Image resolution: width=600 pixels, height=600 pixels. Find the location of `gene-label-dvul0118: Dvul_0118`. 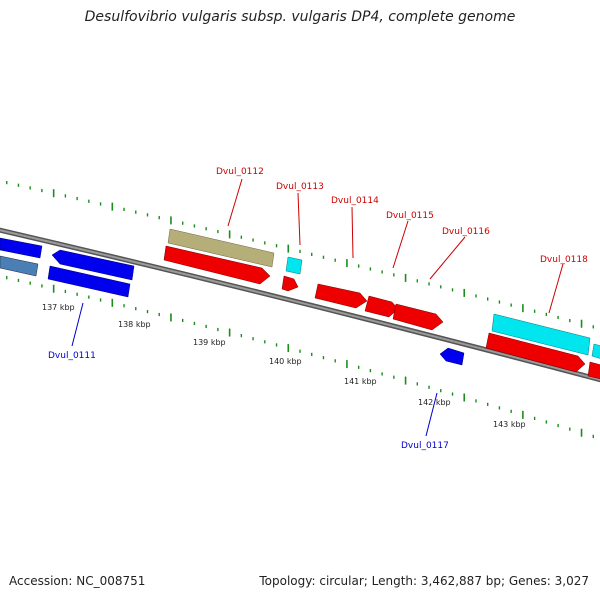

gene-label-dvul0118: Dvul_0118 is located at coordinates (564, 260).